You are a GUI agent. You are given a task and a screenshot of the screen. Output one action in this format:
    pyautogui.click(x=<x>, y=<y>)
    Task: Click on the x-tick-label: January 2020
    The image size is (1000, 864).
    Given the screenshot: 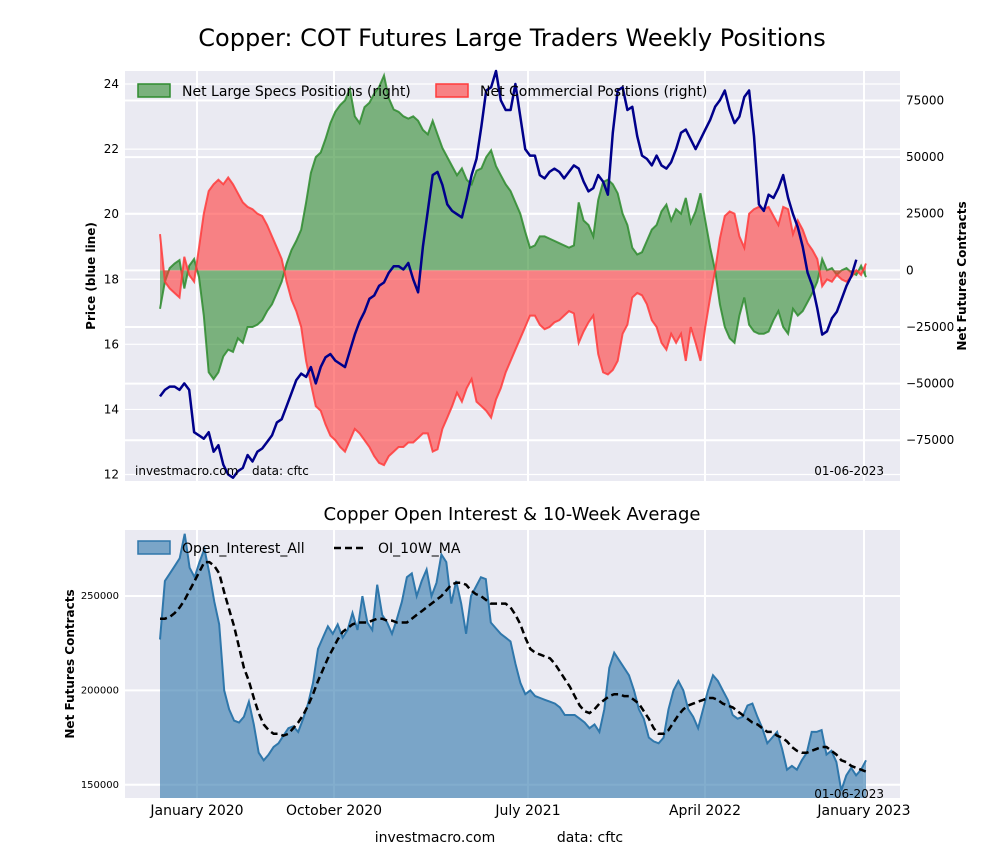 What is the action you would take?
    pyautogui.click(x=196, y=811)
    